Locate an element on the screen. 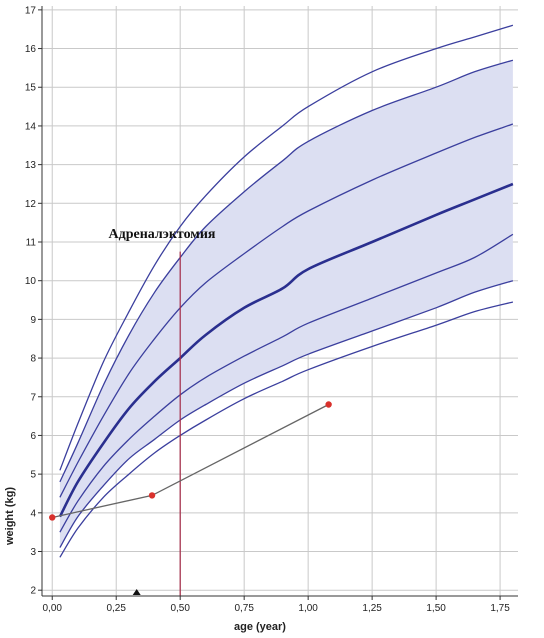  y-tick-label-15: 17 is located at coordinates (31, 10).